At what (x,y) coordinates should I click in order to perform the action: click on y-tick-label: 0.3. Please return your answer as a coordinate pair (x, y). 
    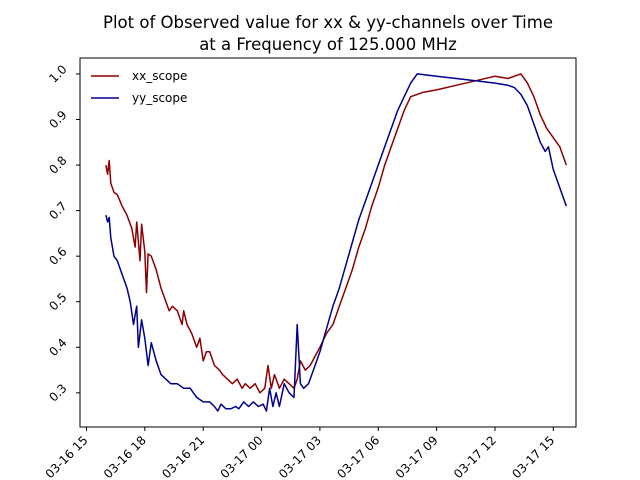
    Looking at the image, I should click on (57, 392).